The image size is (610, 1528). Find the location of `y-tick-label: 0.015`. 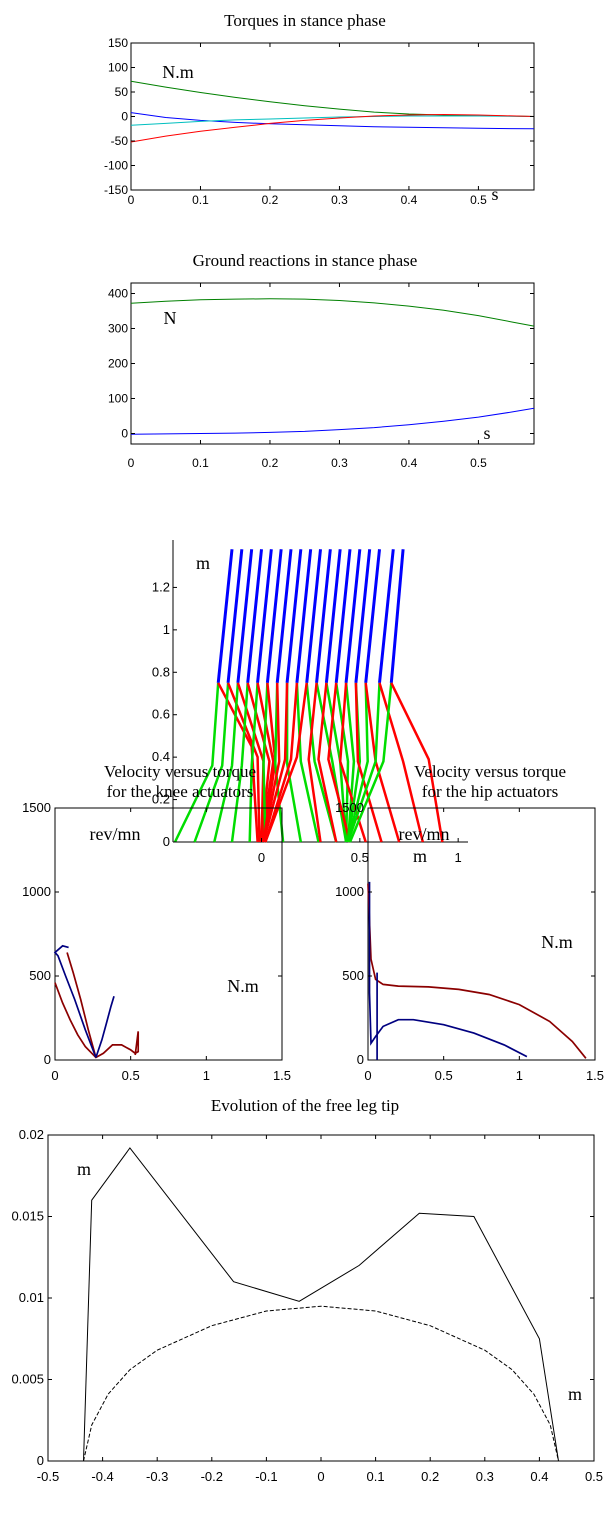

y-tick-label: 0.015 is located at coordinates (27, 1216).